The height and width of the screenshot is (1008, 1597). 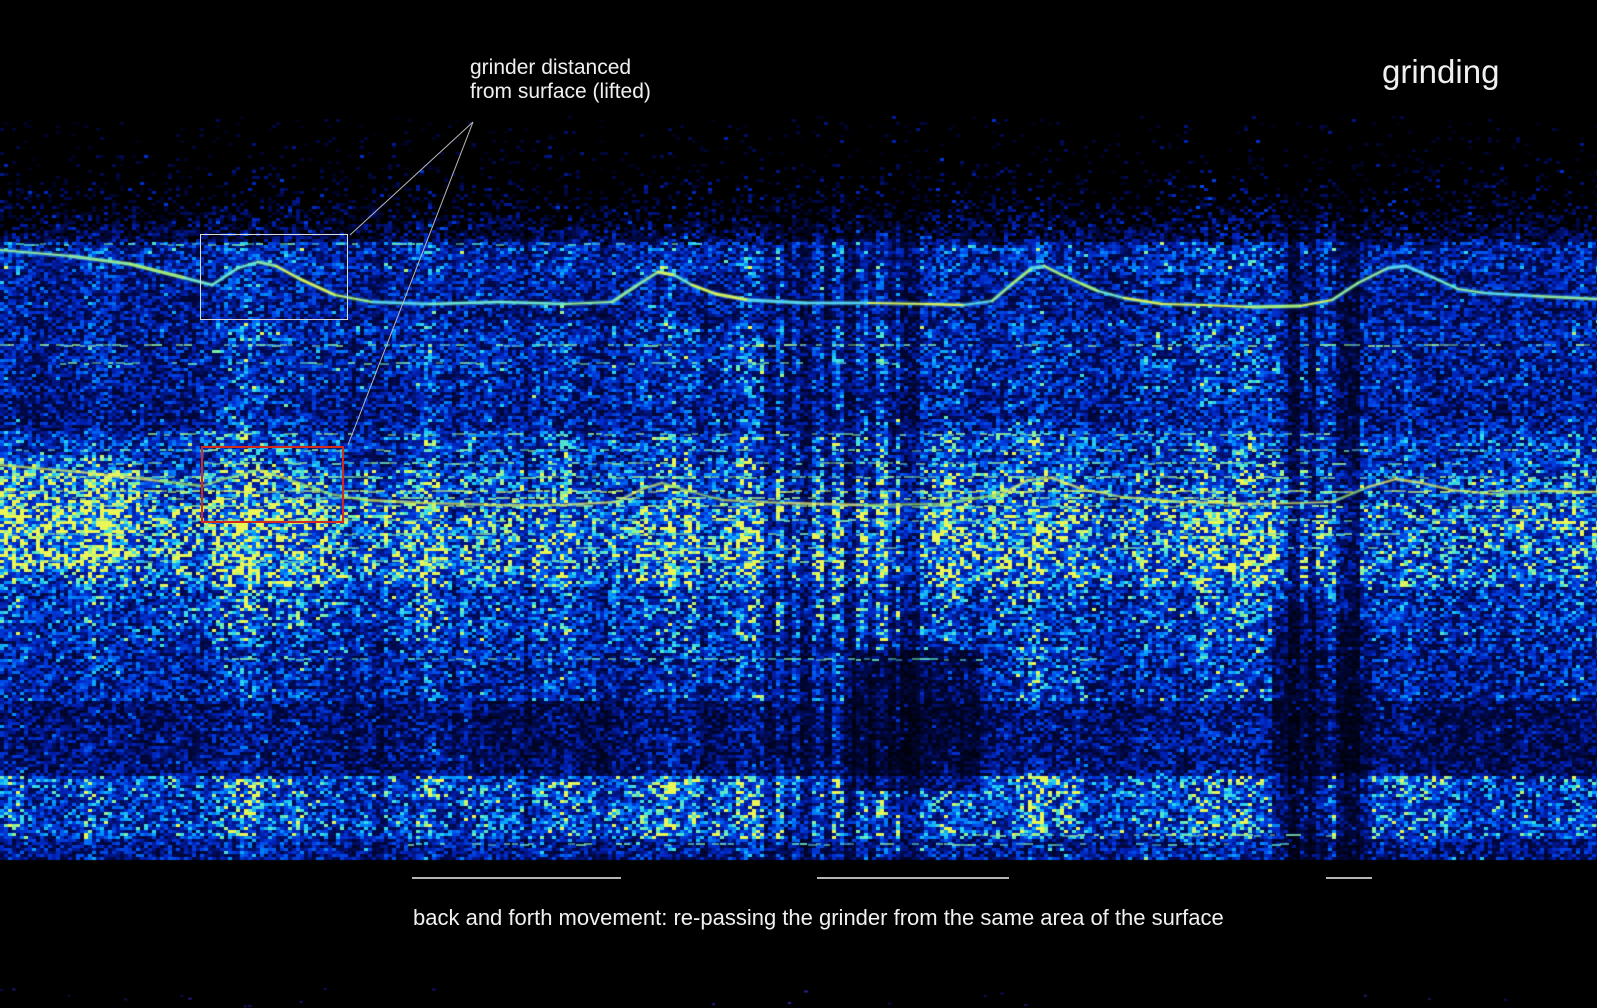 What do you see at coordinates (274, 277) in the screenshot?
I see `lifted-region-box-high-trace` at bounding box center [274, 277].